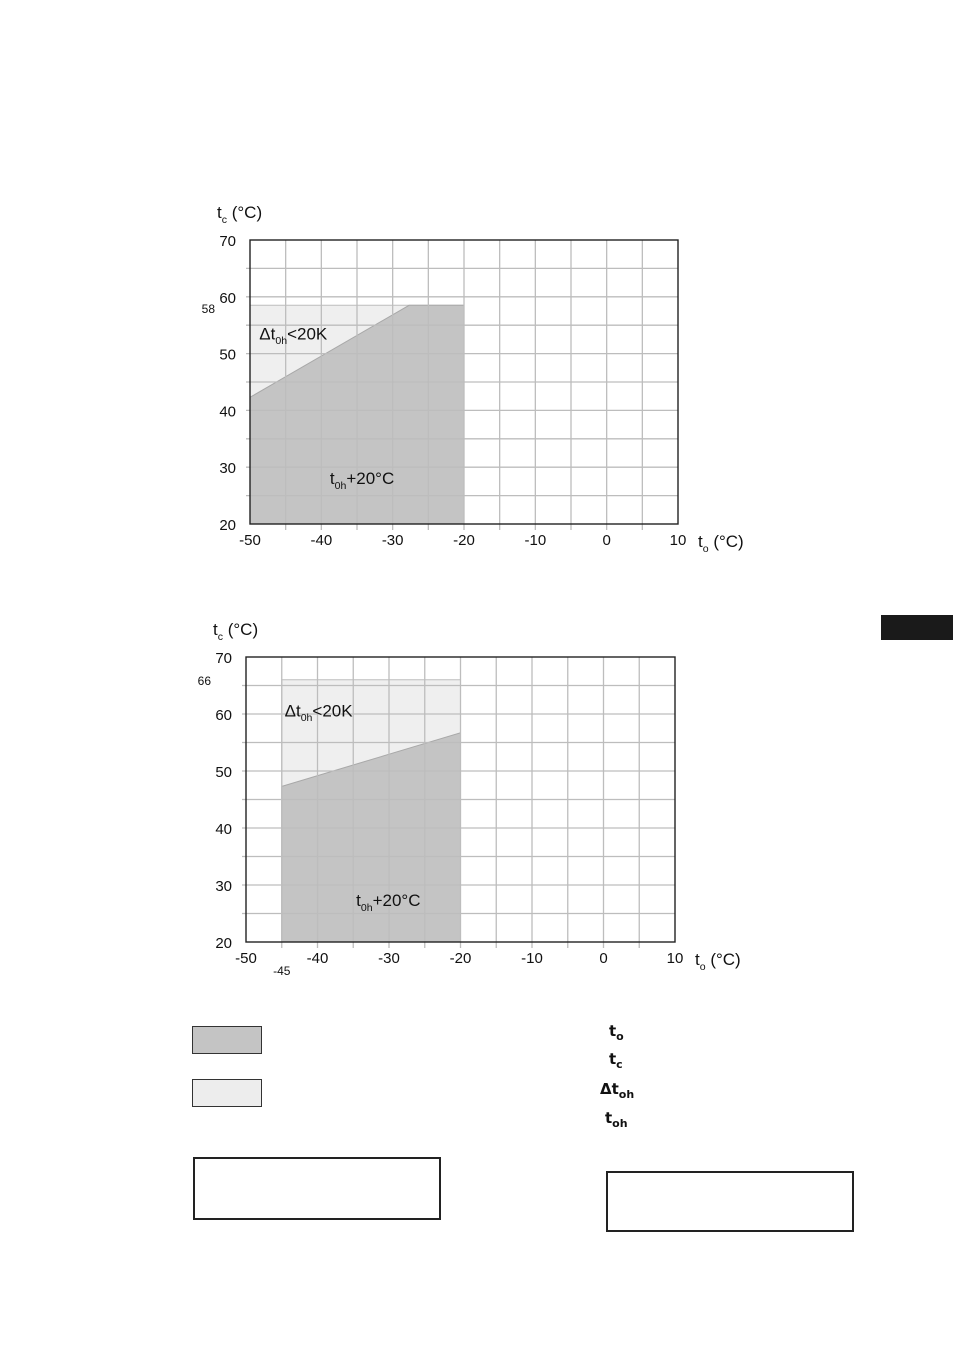  I want to click on symbol-delta-toh: Δtoh, so click(617, 1090).